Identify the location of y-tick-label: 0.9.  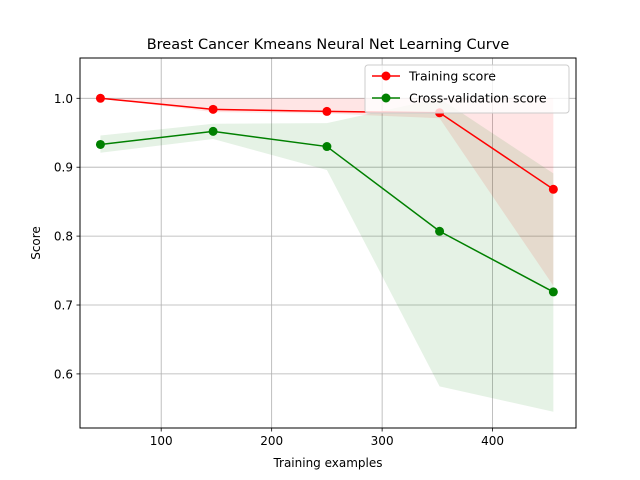
(63, 168).